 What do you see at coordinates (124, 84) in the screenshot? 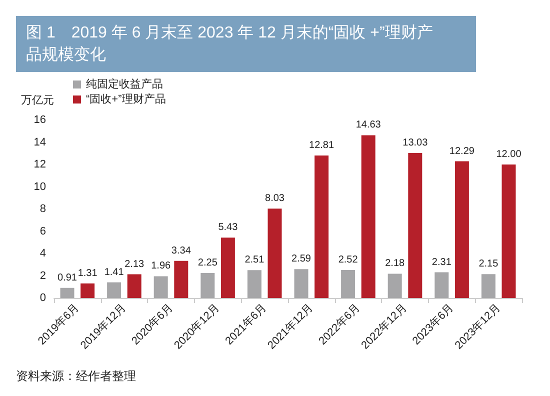
I see `legend-label: 纯固定收益产品` at bounding box center [124, 84].